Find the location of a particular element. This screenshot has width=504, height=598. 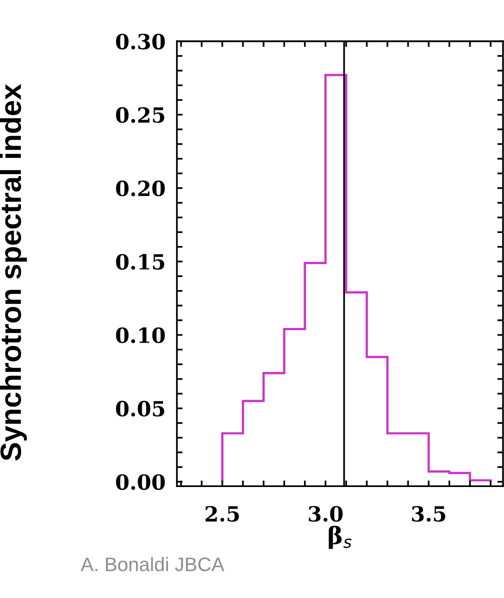

y-axis-title: Synchrotron spectral index is located at coordinates (13, 272).